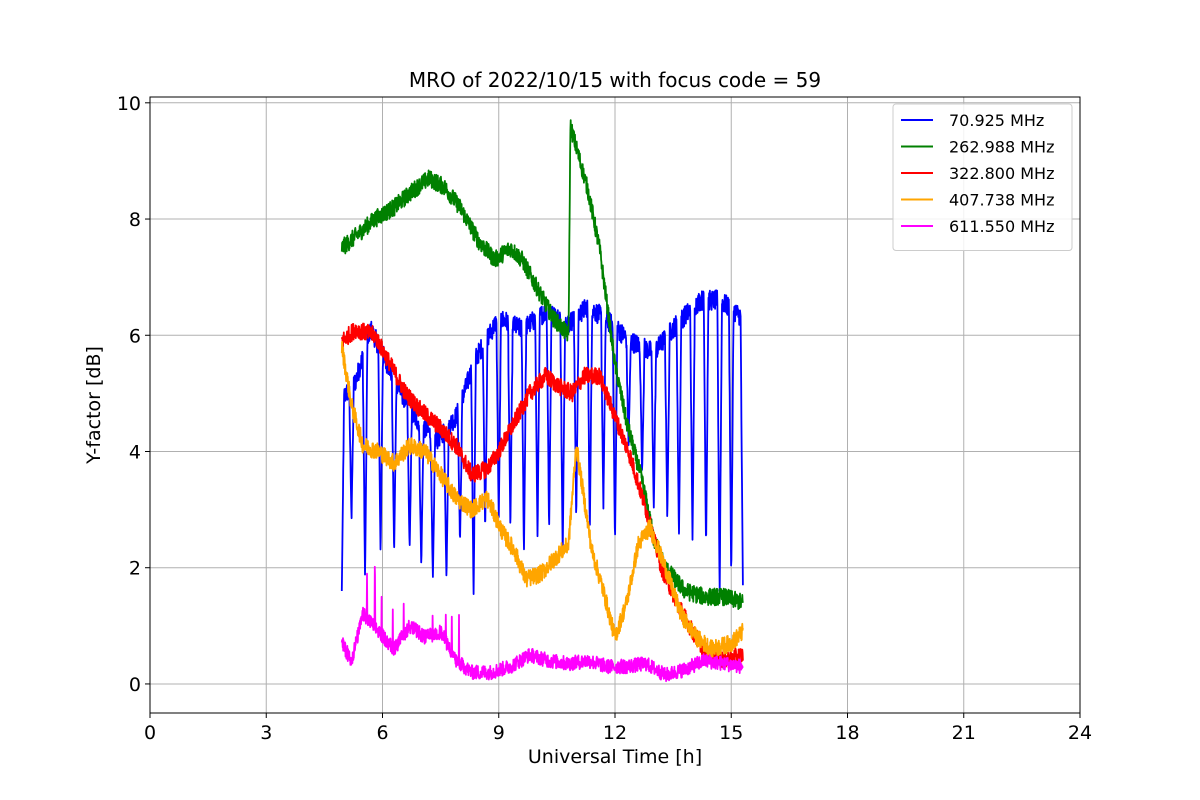 Image resolution: width=1200 pixels, height=800 pixels. What do you see at coordinates (1001, 147) in the screenshot?
I see `legend-entry: 262.988 MHz` at bounding box center [1001, 147].